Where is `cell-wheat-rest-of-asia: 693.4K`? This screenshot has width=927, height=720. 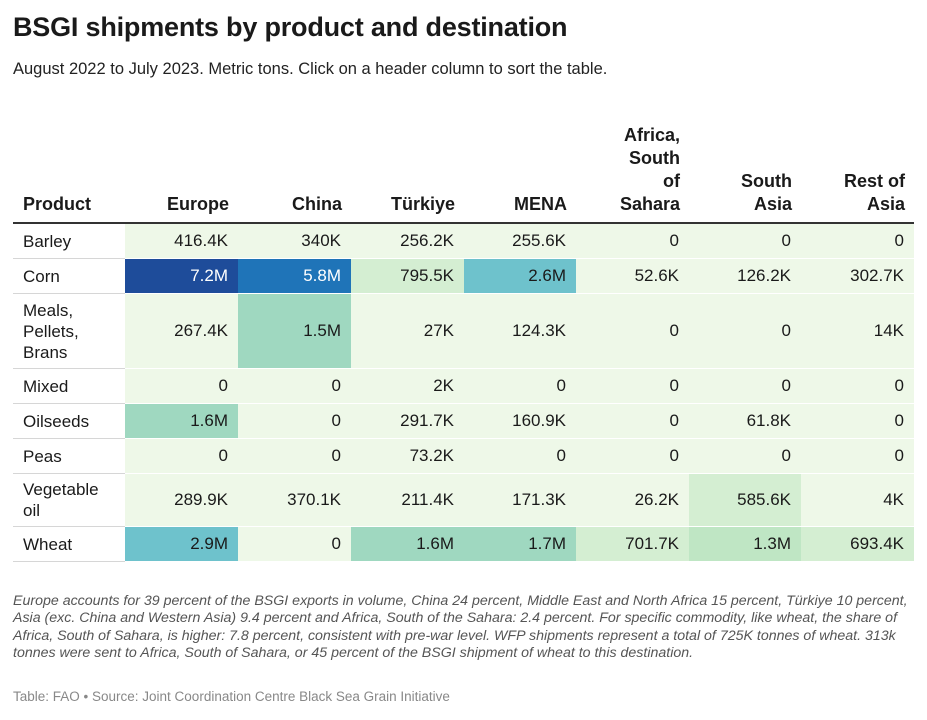 cell-wheat-rest-of-asia: 693.4K is located at coordinates (857, 544).